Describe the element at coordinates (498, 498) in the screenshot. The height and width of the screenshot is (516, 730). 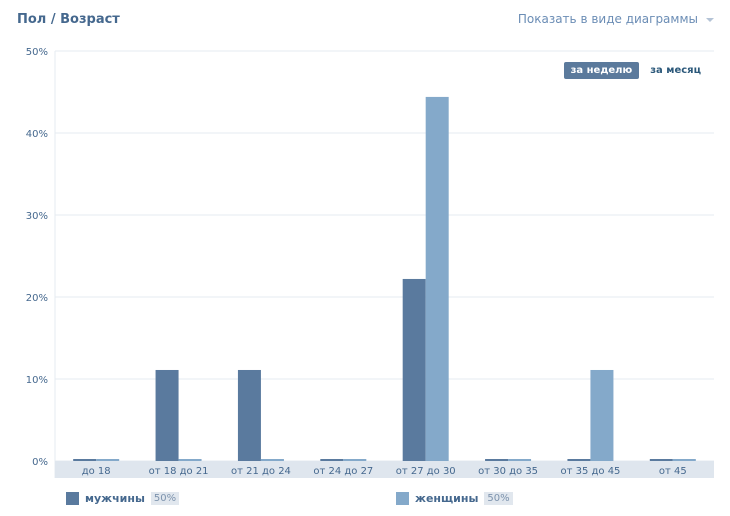
I see `legend-percent-women: 50%` at that location.